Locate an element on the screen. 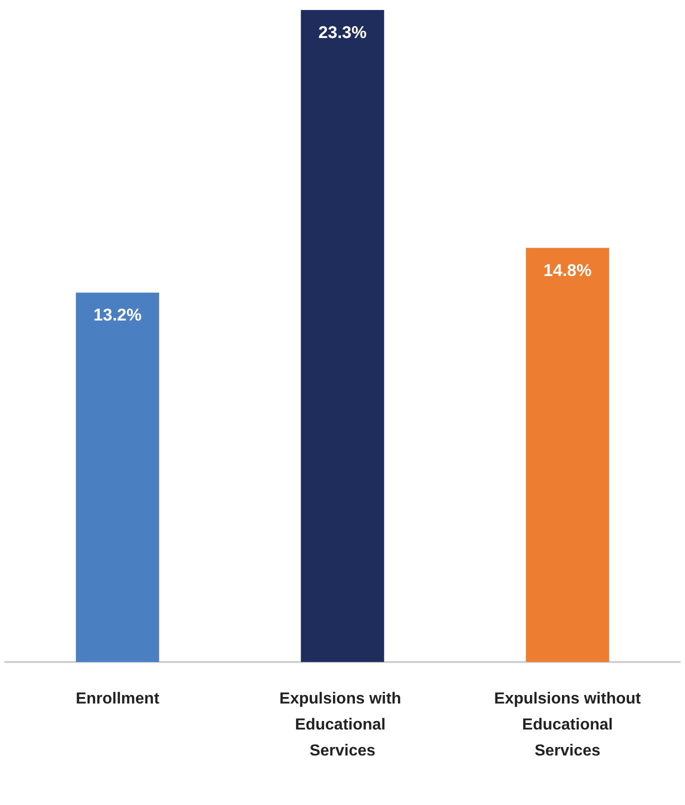 Image resolution: width=685 pixels, height=805 pixels. x-tick-label: Enrollment is located at coordinates (118, 699).